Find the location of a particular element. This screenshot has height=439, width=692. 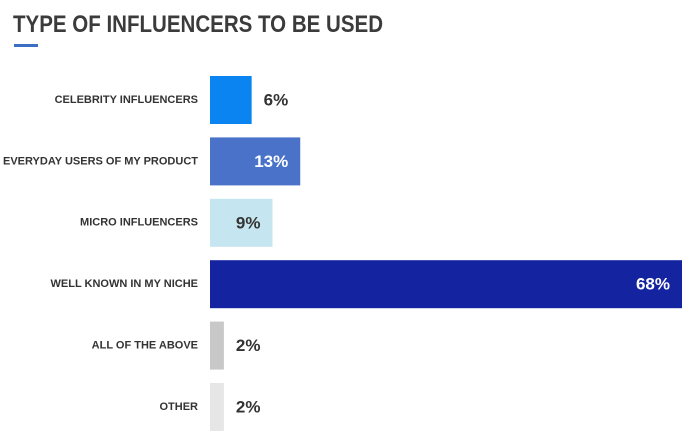

category-label: MICRO INFLUENCERS is located at coordinates (139, 223).